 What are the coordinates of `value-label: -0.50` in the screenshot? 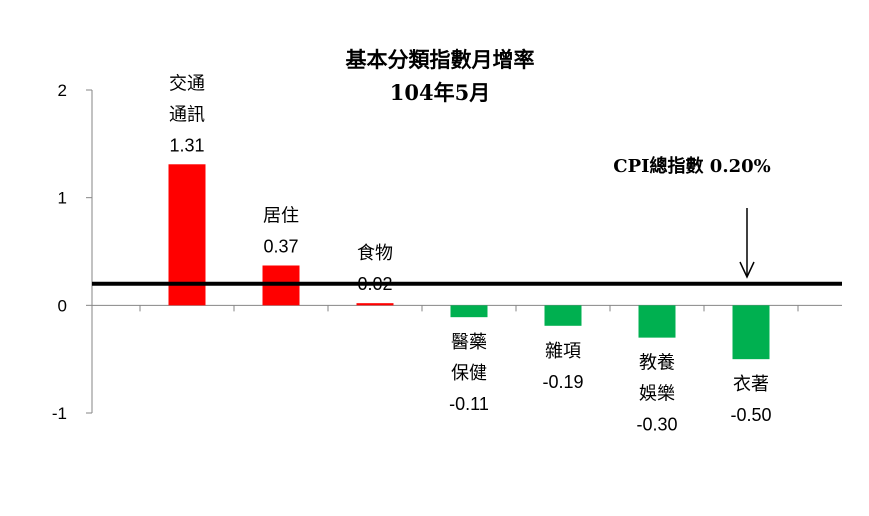 It's located at (750, 415).